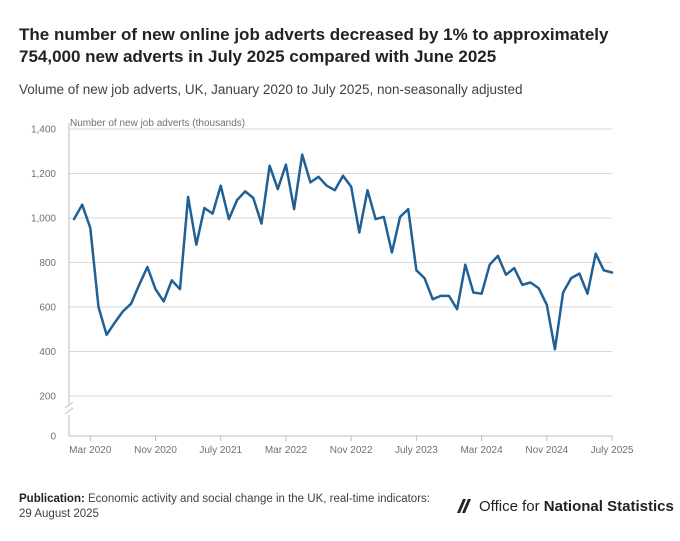 Image resolution: width=680 pixels, height=541 pixels. Describe the element at coordinates (43, 130) in the screenshot. I see `y-tick-label: 1,400` at that location.